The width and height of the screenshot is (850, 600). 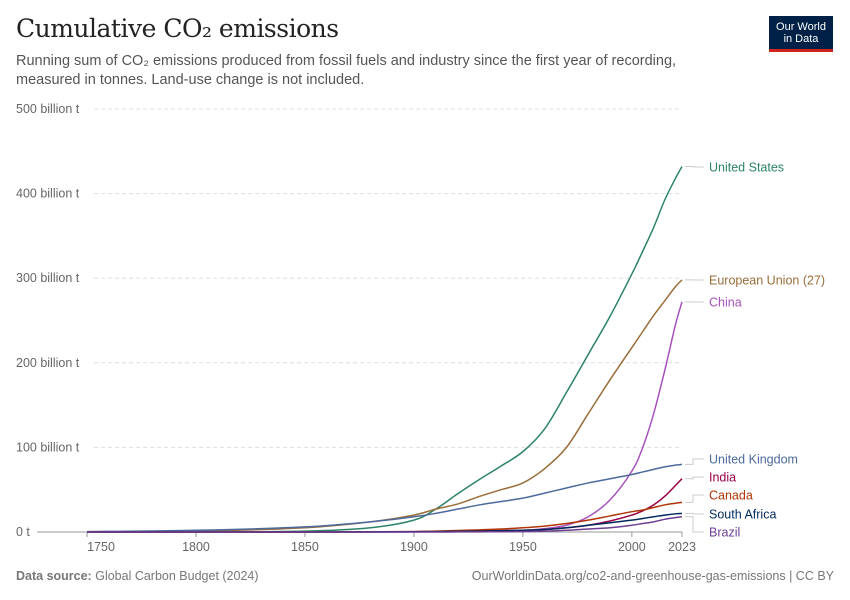 I want to click on logo-text-1: Our World, so click(x=801, y=27).